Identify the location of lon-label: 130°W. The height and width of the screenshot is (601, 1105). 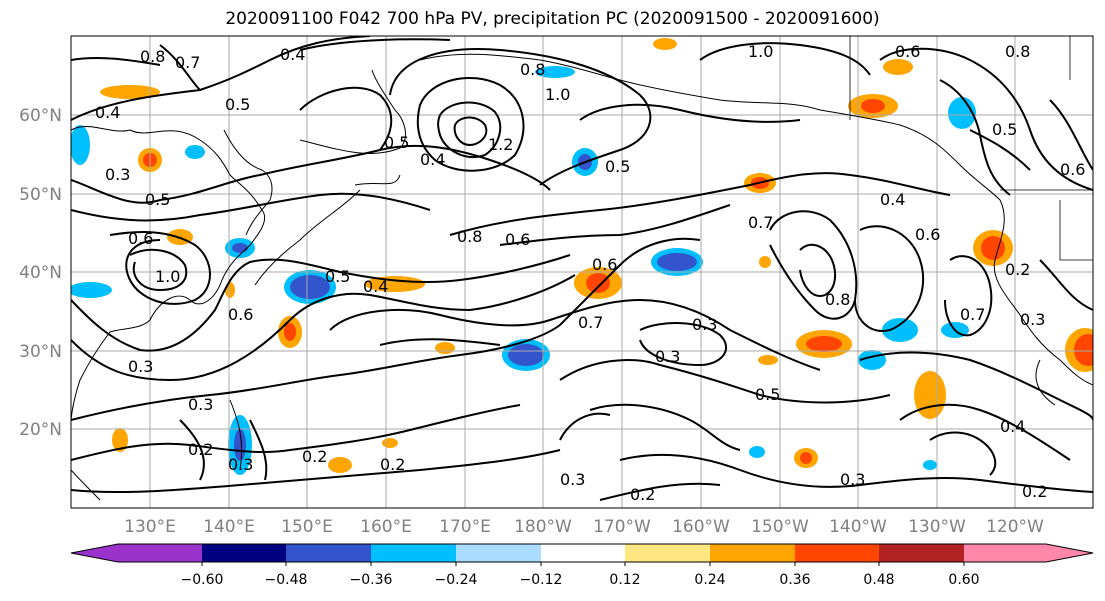
(937, 527).